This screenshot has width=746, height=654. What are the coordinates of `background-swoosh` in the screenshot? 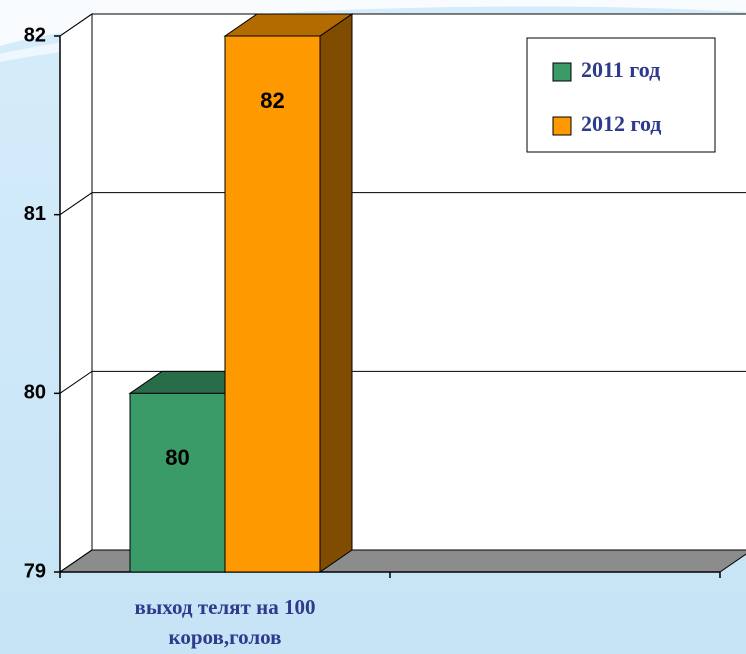 It's located at (373, 23).